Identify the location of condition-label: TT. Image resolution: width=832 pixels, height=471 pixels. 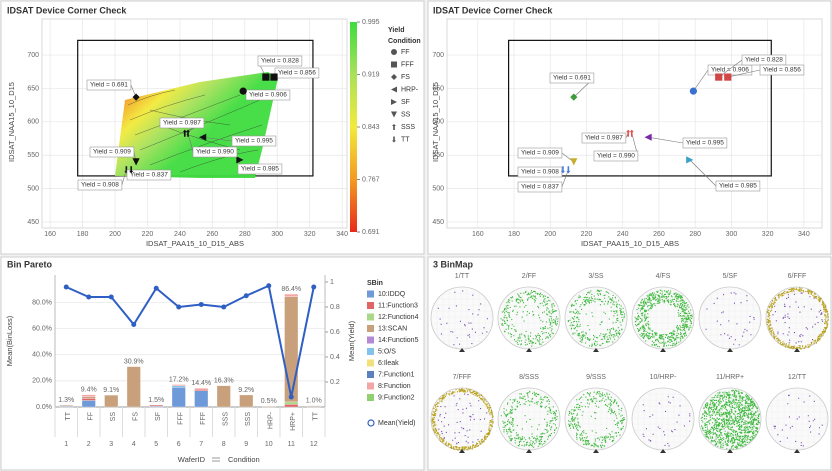
(68, 415).